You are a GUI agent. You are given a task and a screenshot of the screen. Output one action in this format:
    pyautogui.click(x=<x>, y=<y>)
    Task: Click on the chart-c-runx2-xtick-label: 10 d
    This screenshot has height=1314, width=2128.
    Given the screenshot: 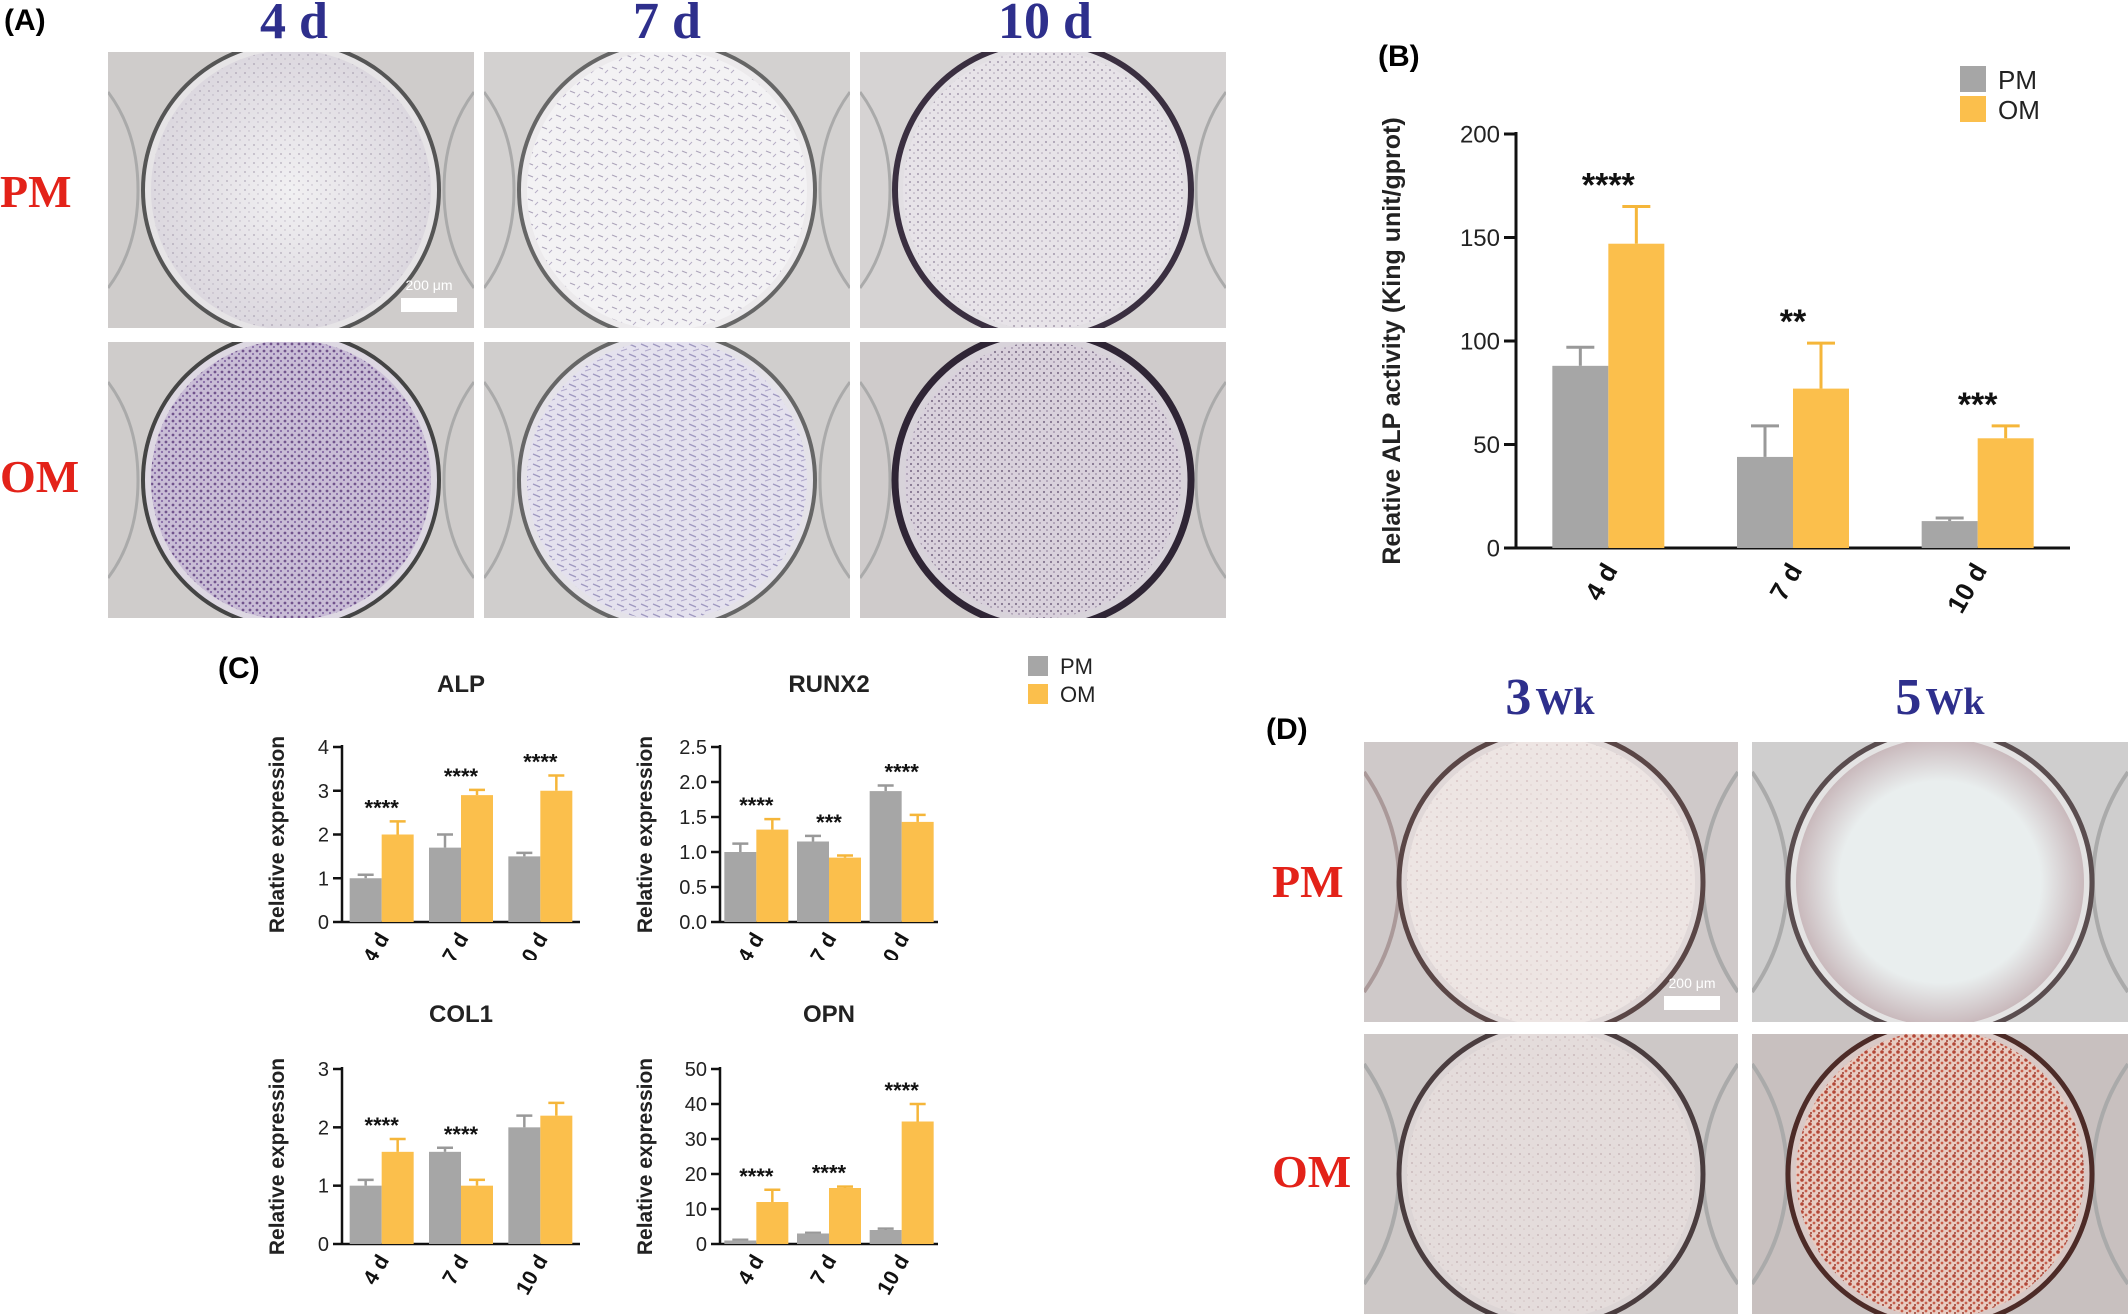 What is the action you would take?
    pyautogui.click(x=893, y=944)
    